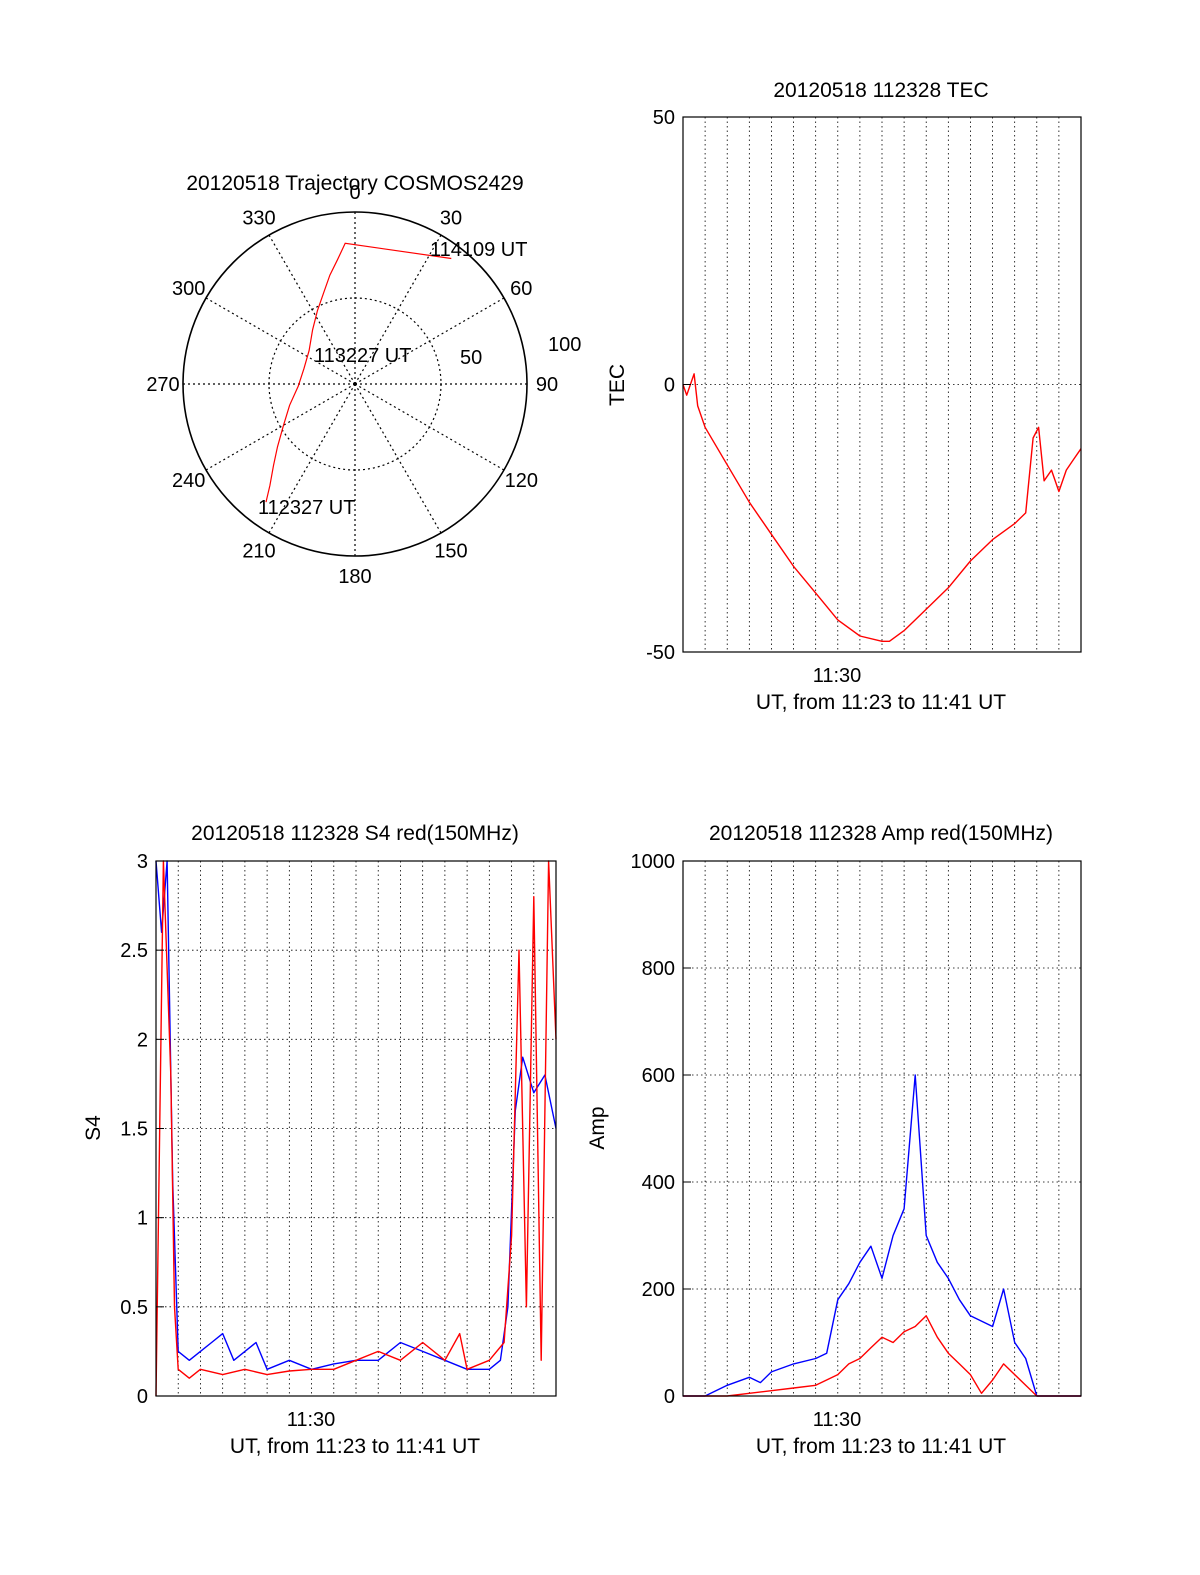  What do you see at coordinates (658, 1076) in the screenshot?
I see `y-tick-label: 600` at bounding box center [658, 1076].